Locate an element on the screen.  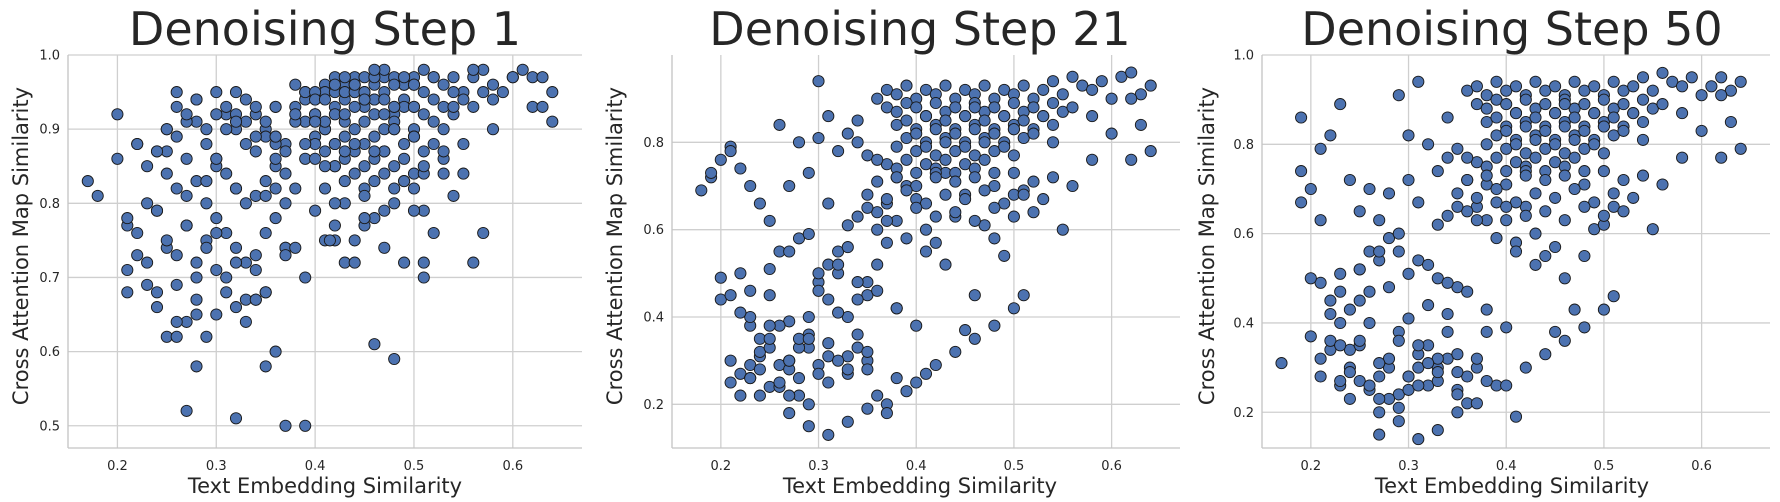
y-tick-label: 0.2 is located at coordinates (653, 405).